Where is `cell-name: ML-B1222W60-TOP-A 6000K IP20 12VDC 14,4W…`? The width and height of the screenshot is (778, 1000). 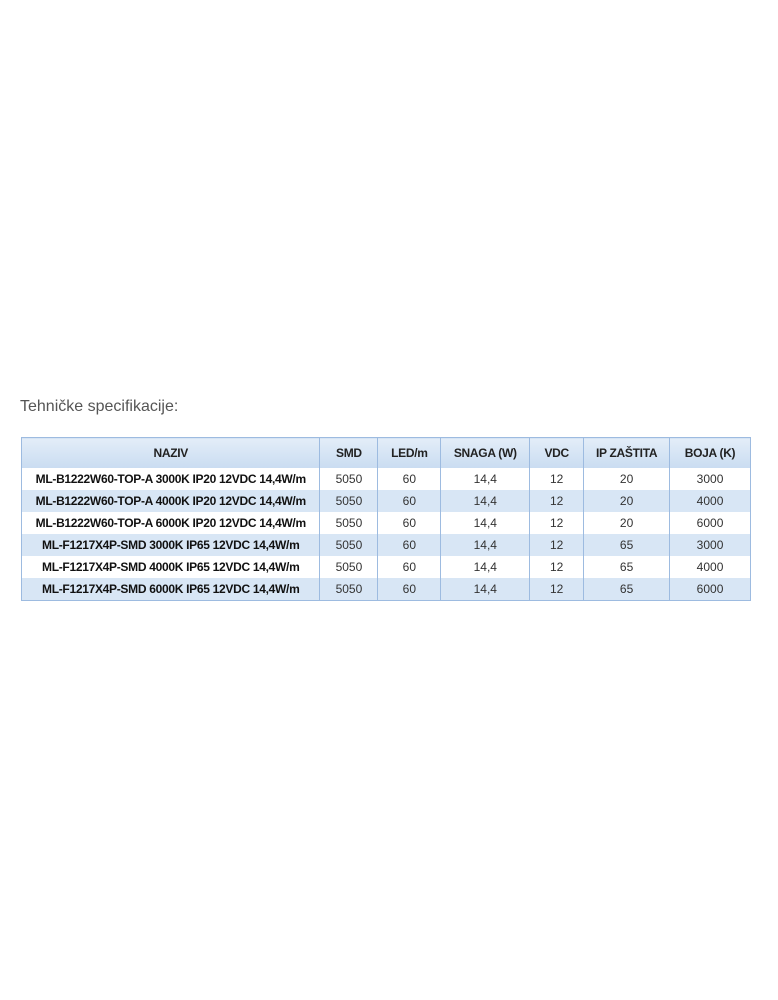
cell-name: ML-B1222W60-TOP-A 6000K IP20 12VDC 14,4W… is located at coordinates (170, 523).